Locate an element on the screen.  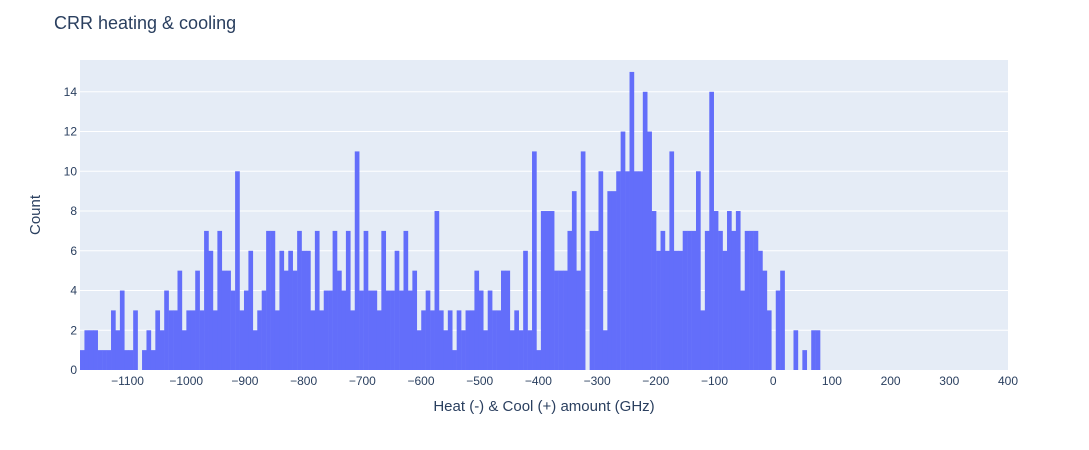
y-tick-label: 8 is located at coordinates (73, 211).